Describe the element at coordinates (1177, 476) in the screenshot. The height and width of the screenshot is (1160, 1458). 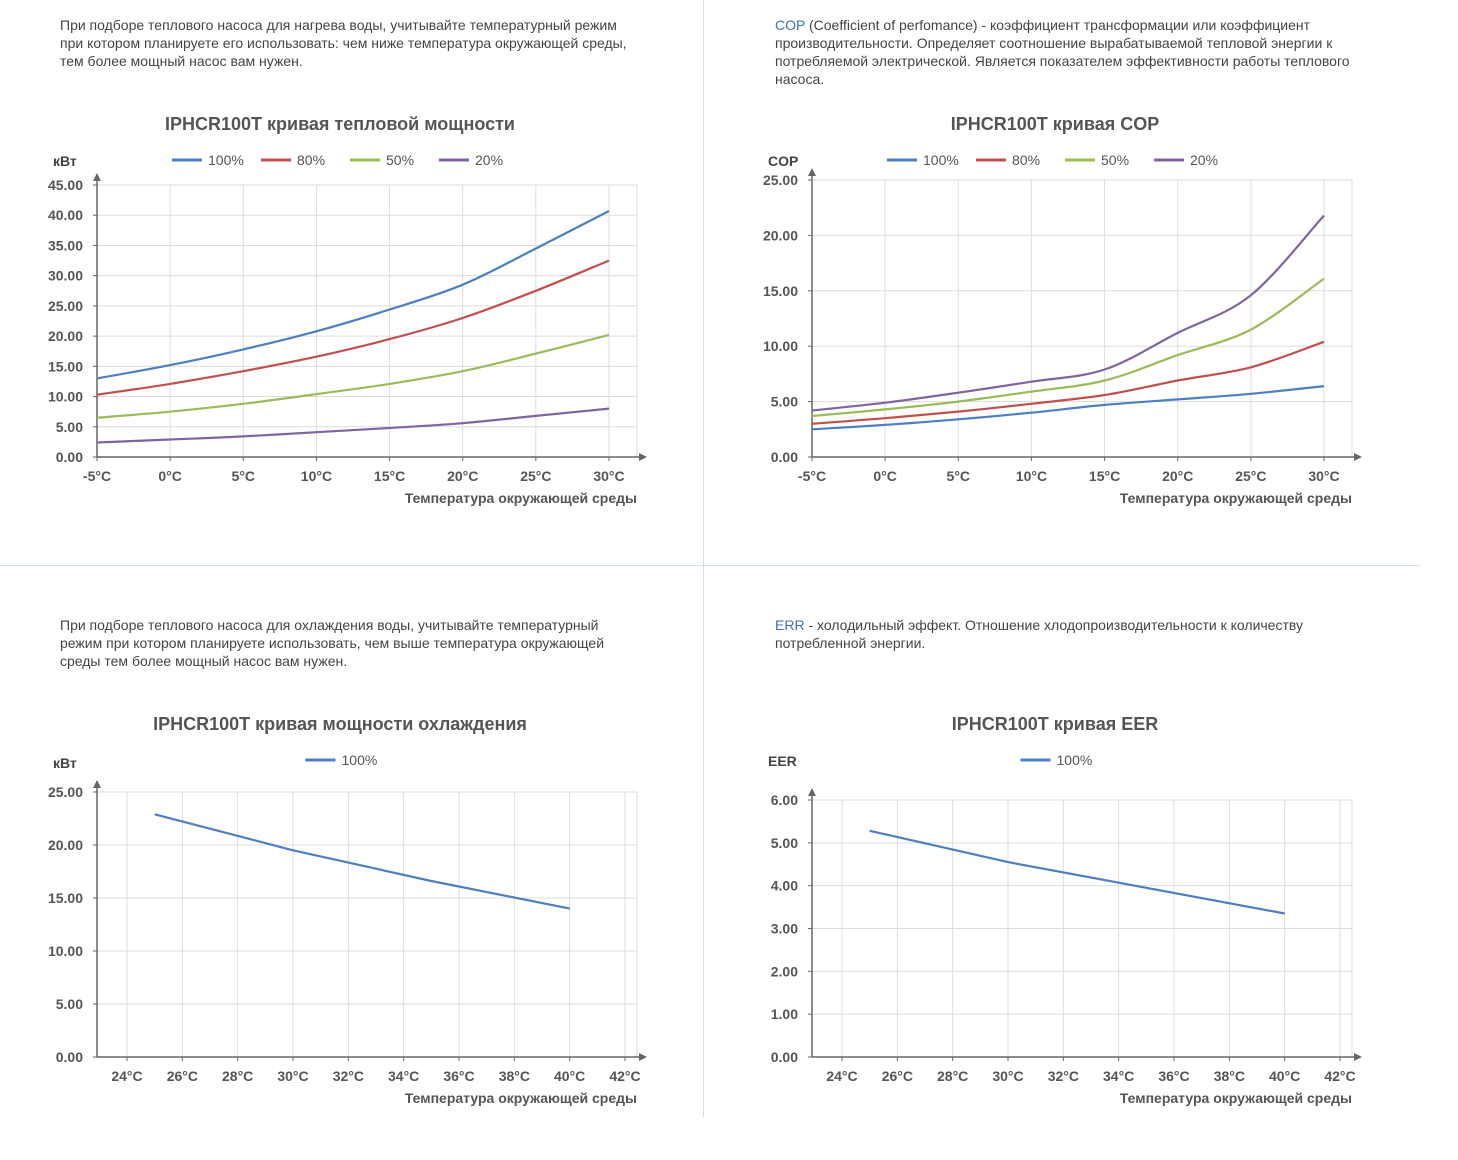
I see `x-tick-label: 20°C` at that location.